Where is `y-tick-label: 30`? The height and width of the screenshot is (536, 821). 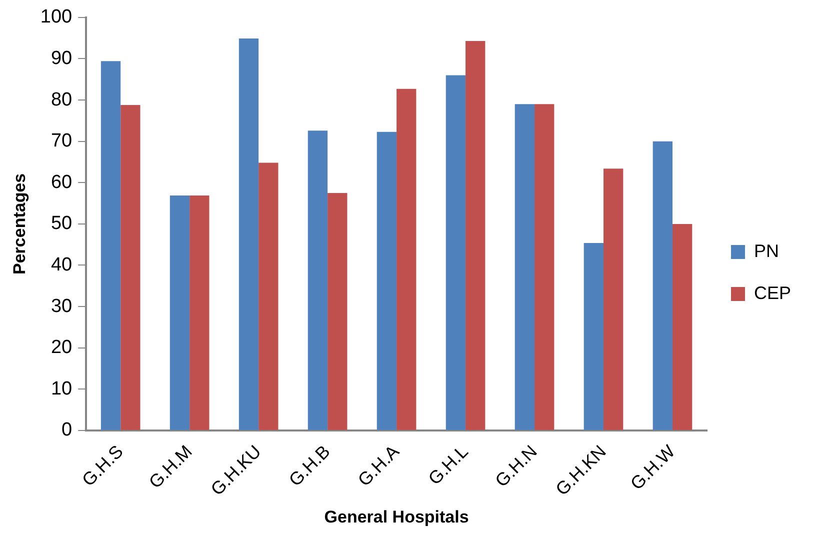 y-tick-label: 30 is located at coordinates (61, 306).